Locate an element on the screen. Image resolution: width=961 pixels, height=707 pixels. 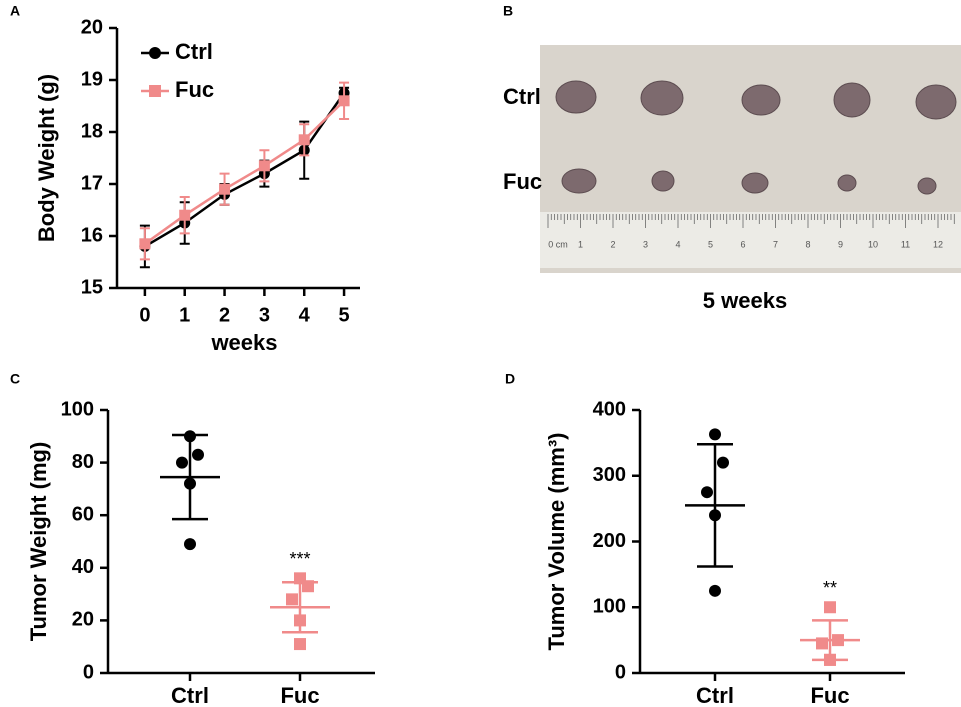
x-tick-label: 0 is located at coordinates (144, 315).